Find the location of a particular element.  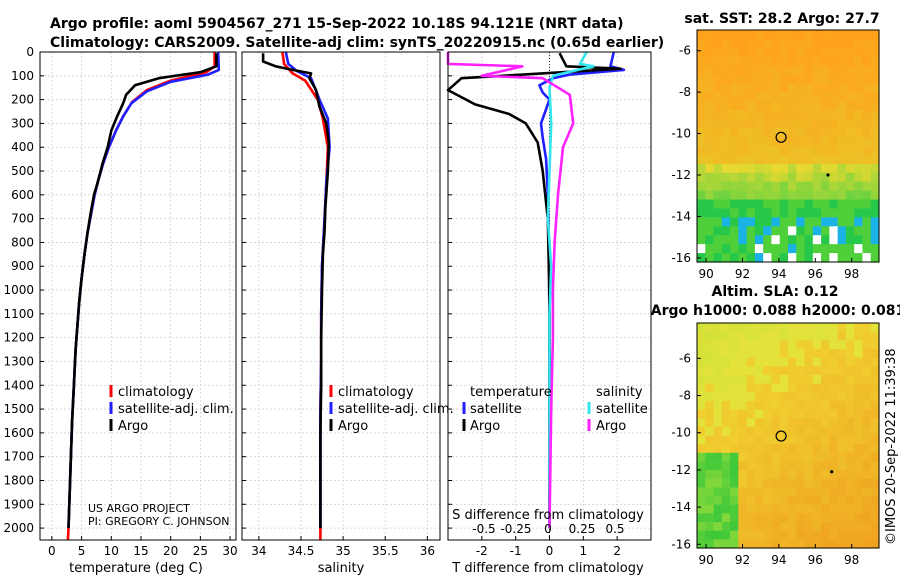

t-diff-xlabel: T difference from climatology is located at coordinates (547, 568).